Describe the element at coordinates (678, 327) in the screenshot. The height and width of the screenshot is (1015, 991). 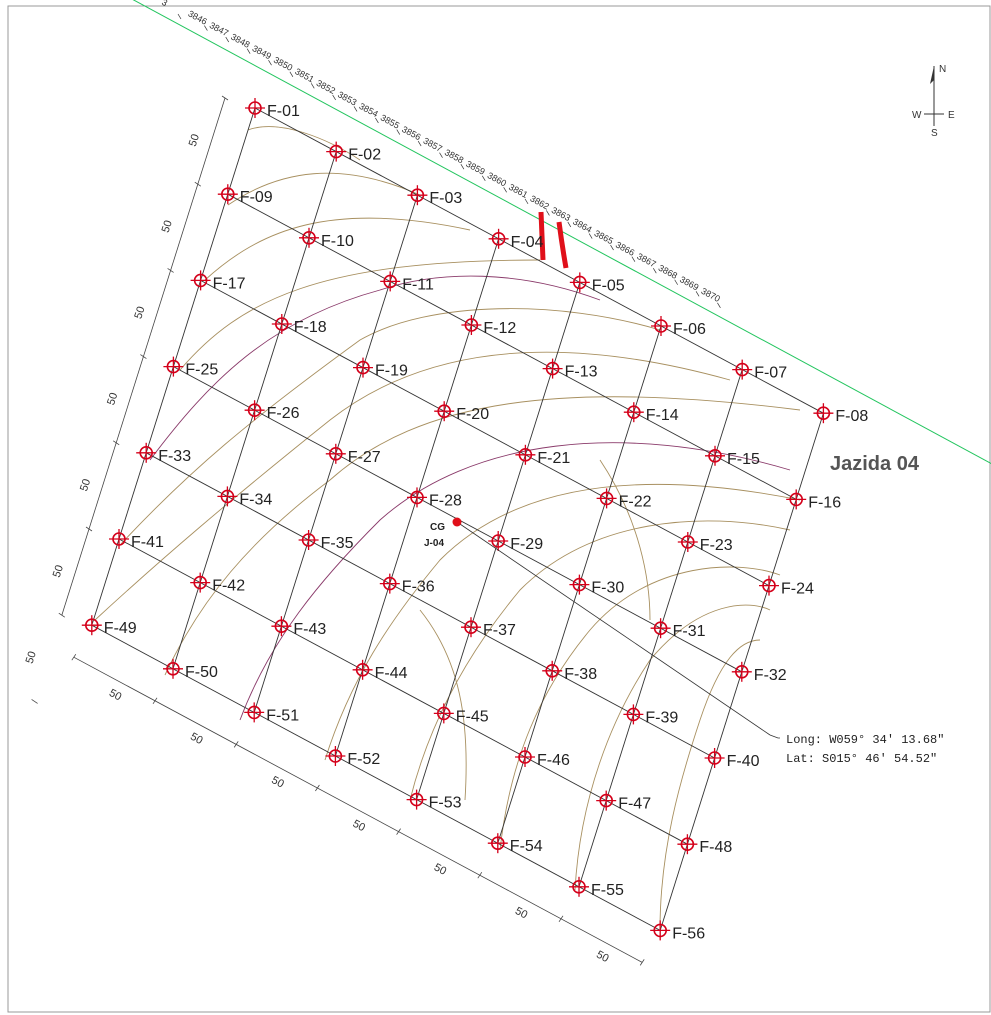
I see `borehole-marker: F-06` at that location.